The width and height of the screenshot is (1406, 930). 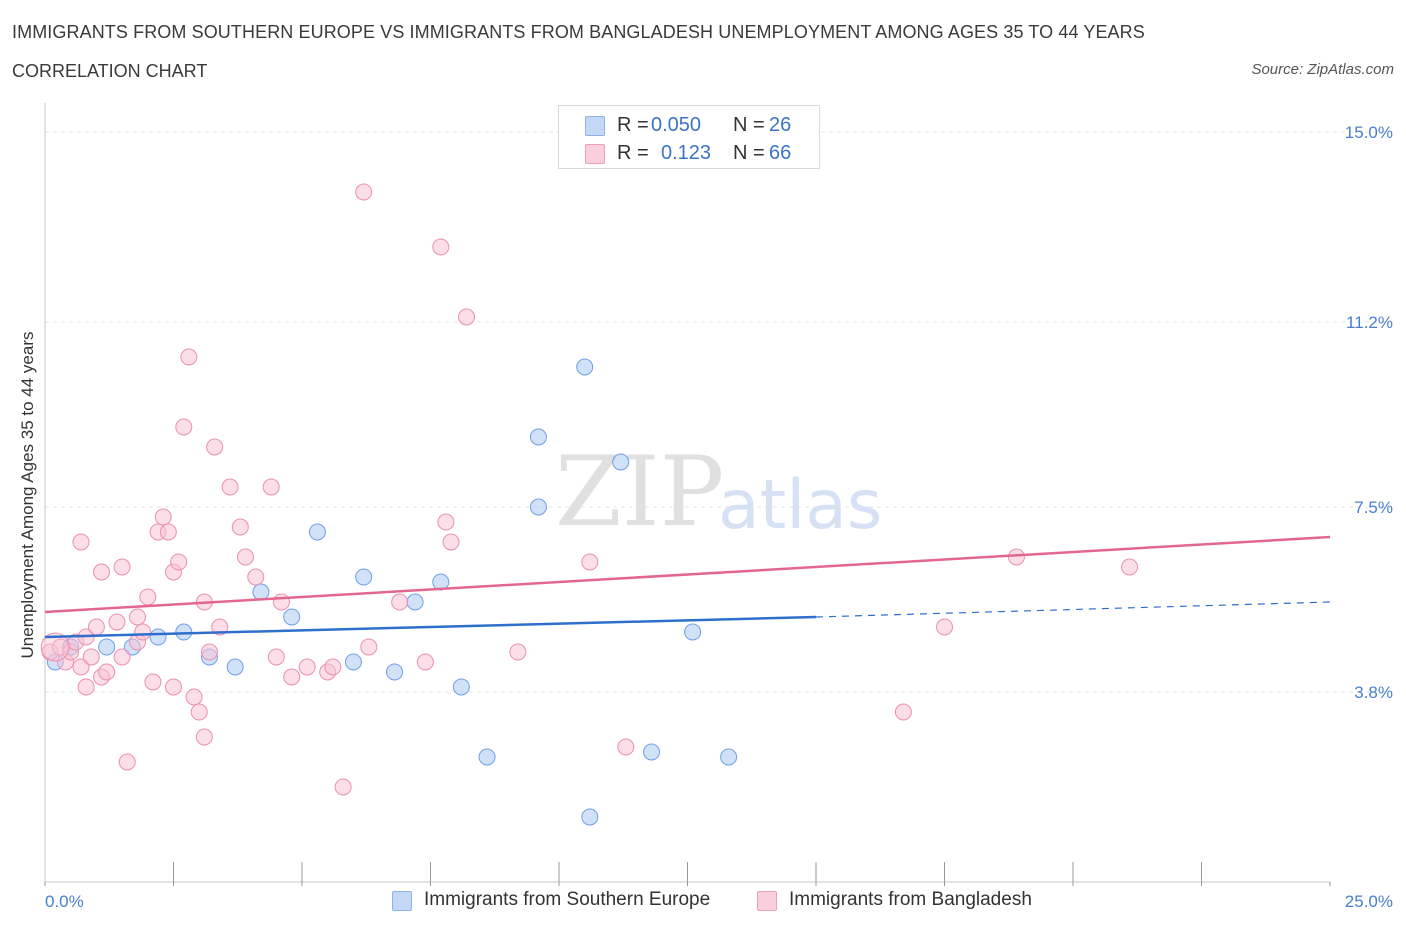 What do you see at coordinates (780, 153) in the screenshot?
I see `legend-n-value: 66` at bounding box center [780, 153].